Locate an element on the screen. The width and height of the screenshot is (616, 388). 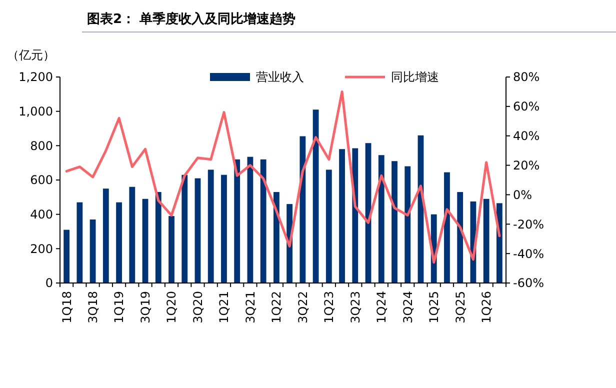
y-axis-title: （亿元） is located at coordinates (31, 55).